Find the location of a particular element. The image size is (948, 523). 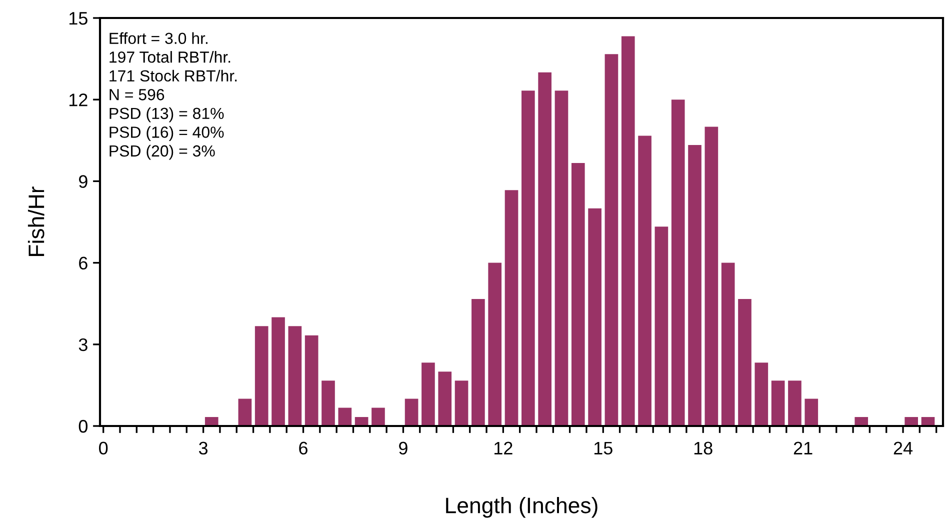

annotation: 197 Total RBT/hr. is located at coordinates (170, 57).